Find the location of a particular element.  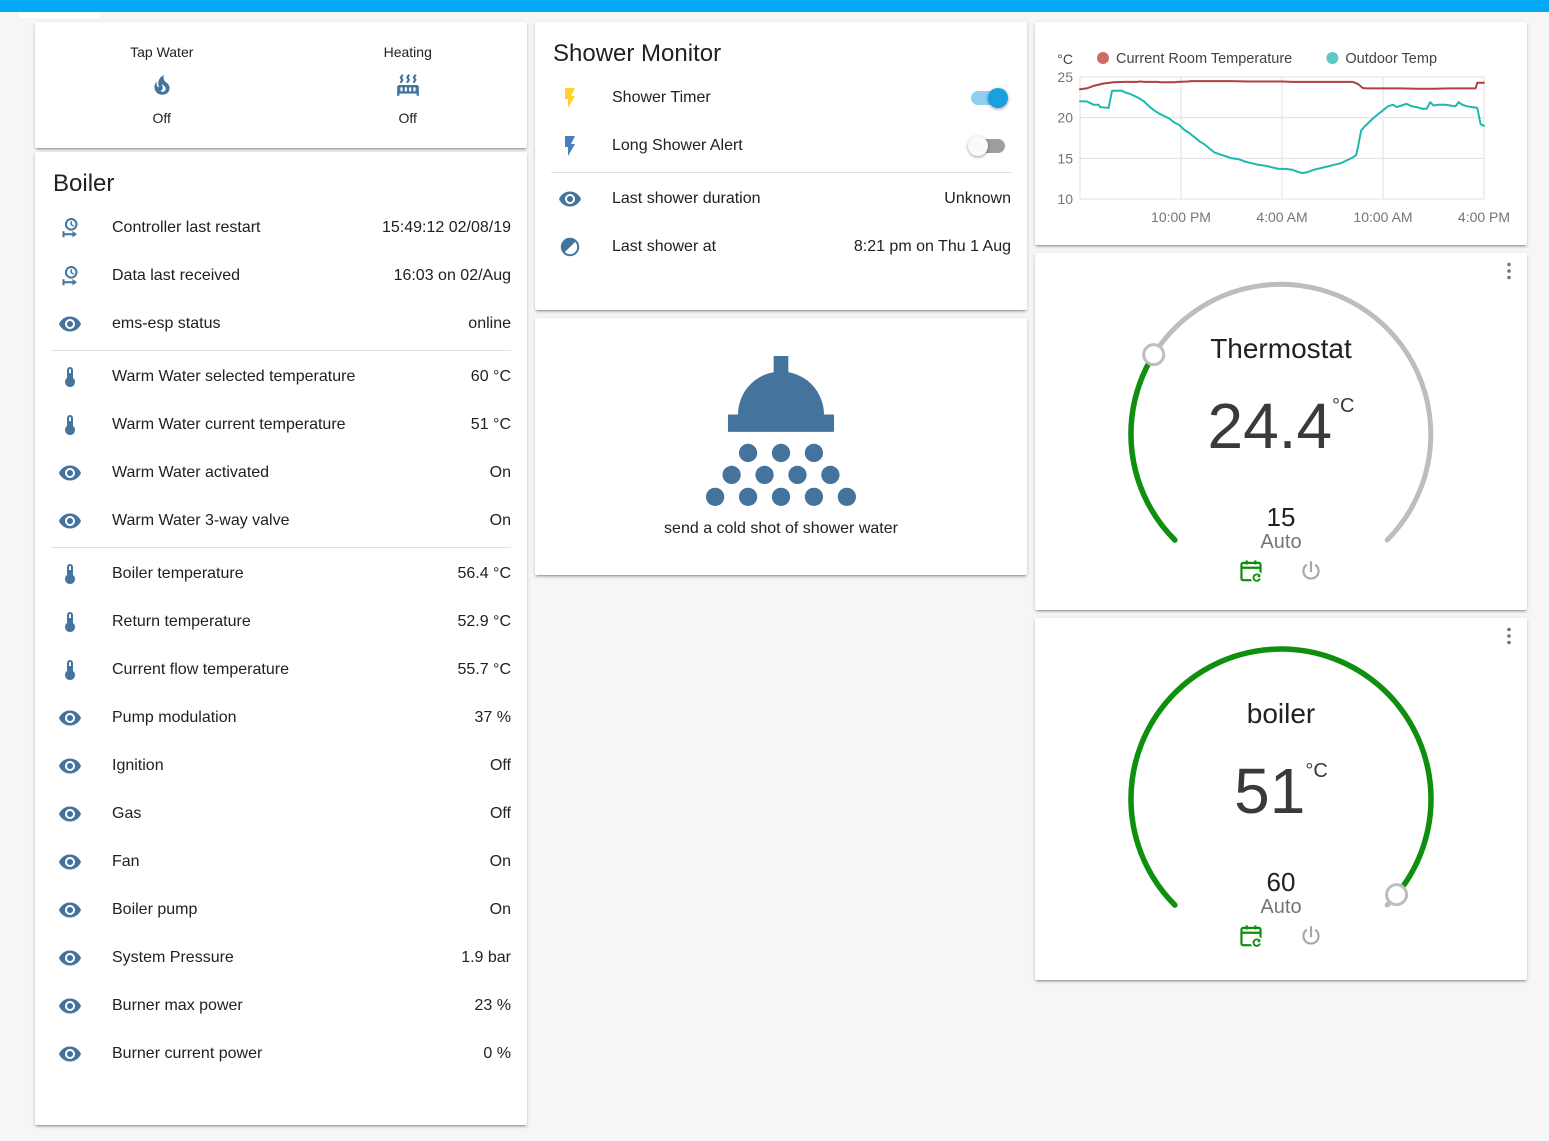

entity-row: Pump modulation 37 % is located at coordinates (281, 718).